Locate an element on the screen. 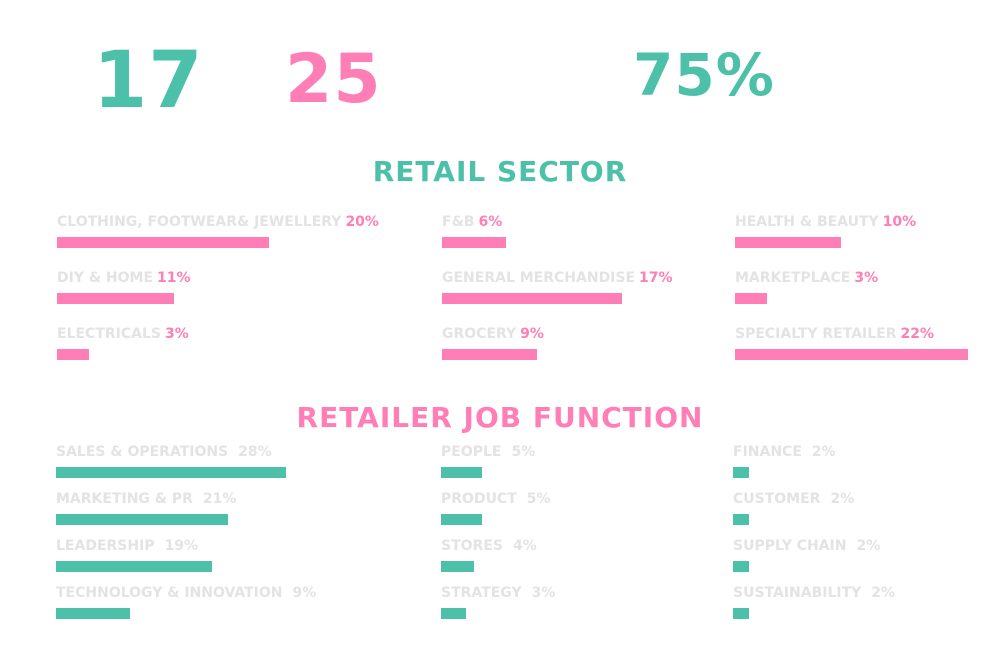  bar-item: PRODUCT 5% is located at coordinates (496, 507).